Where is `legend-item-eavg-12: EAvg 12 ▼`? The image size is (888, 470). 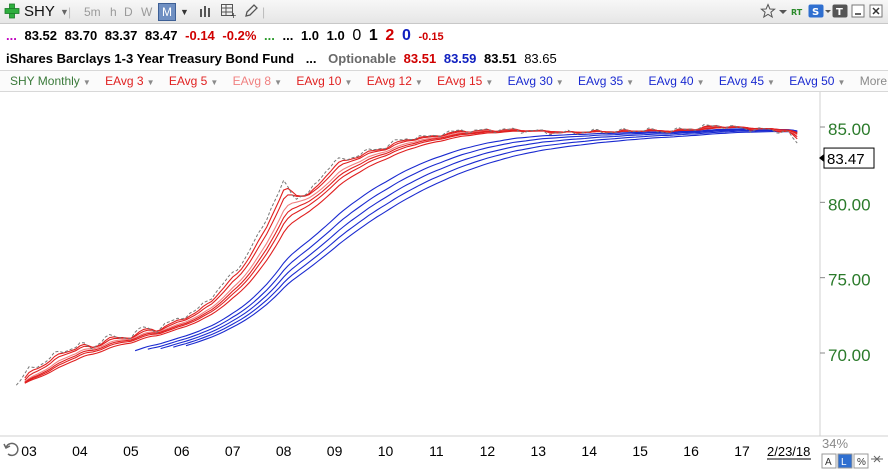 legend-item-eavg-12: EAvg 12 ▼ is located at coordinates (395, 81).